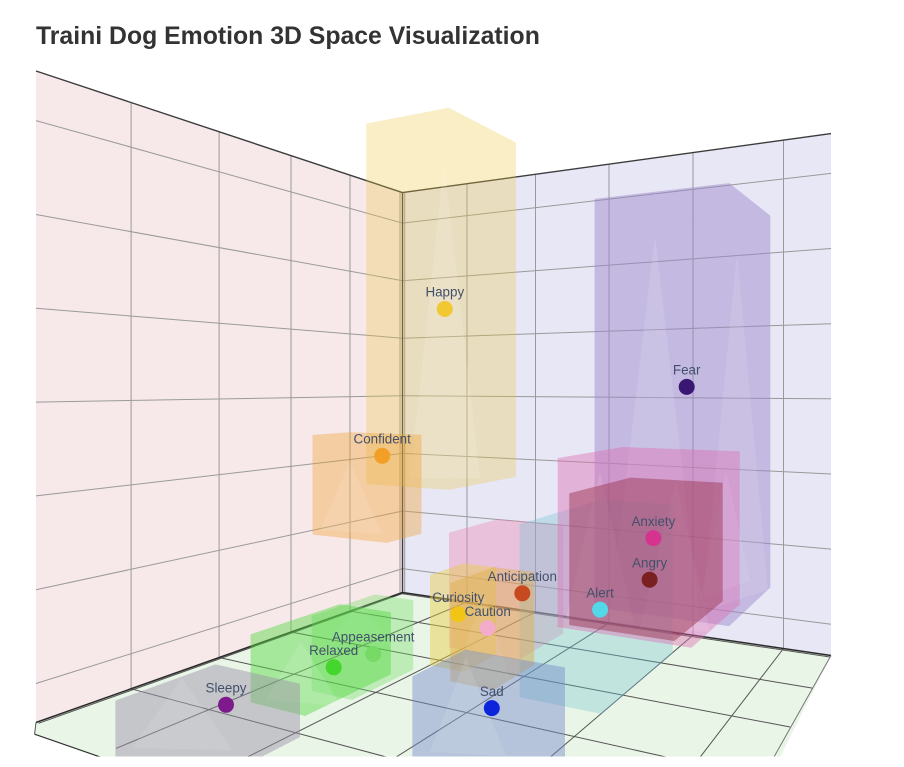 The image size is (904, 767). I want to click on svg-text: Sleepy, so click(226, 688).